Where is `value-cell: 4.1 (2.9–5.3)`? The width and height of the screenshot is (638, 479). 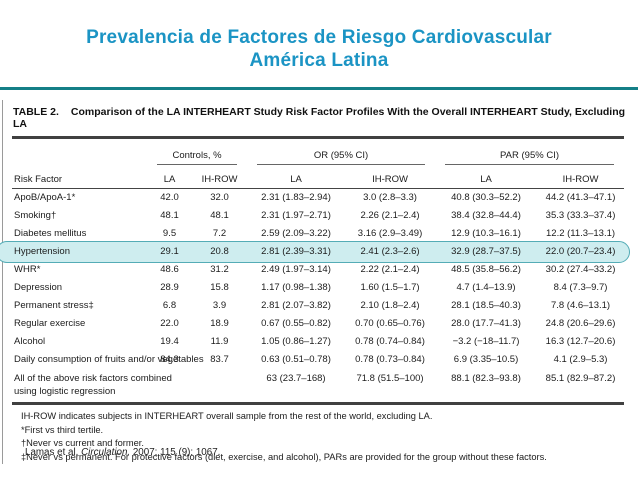
value-cell: 4.1 (2.9–5.3) is located at coordinates (580, 359).